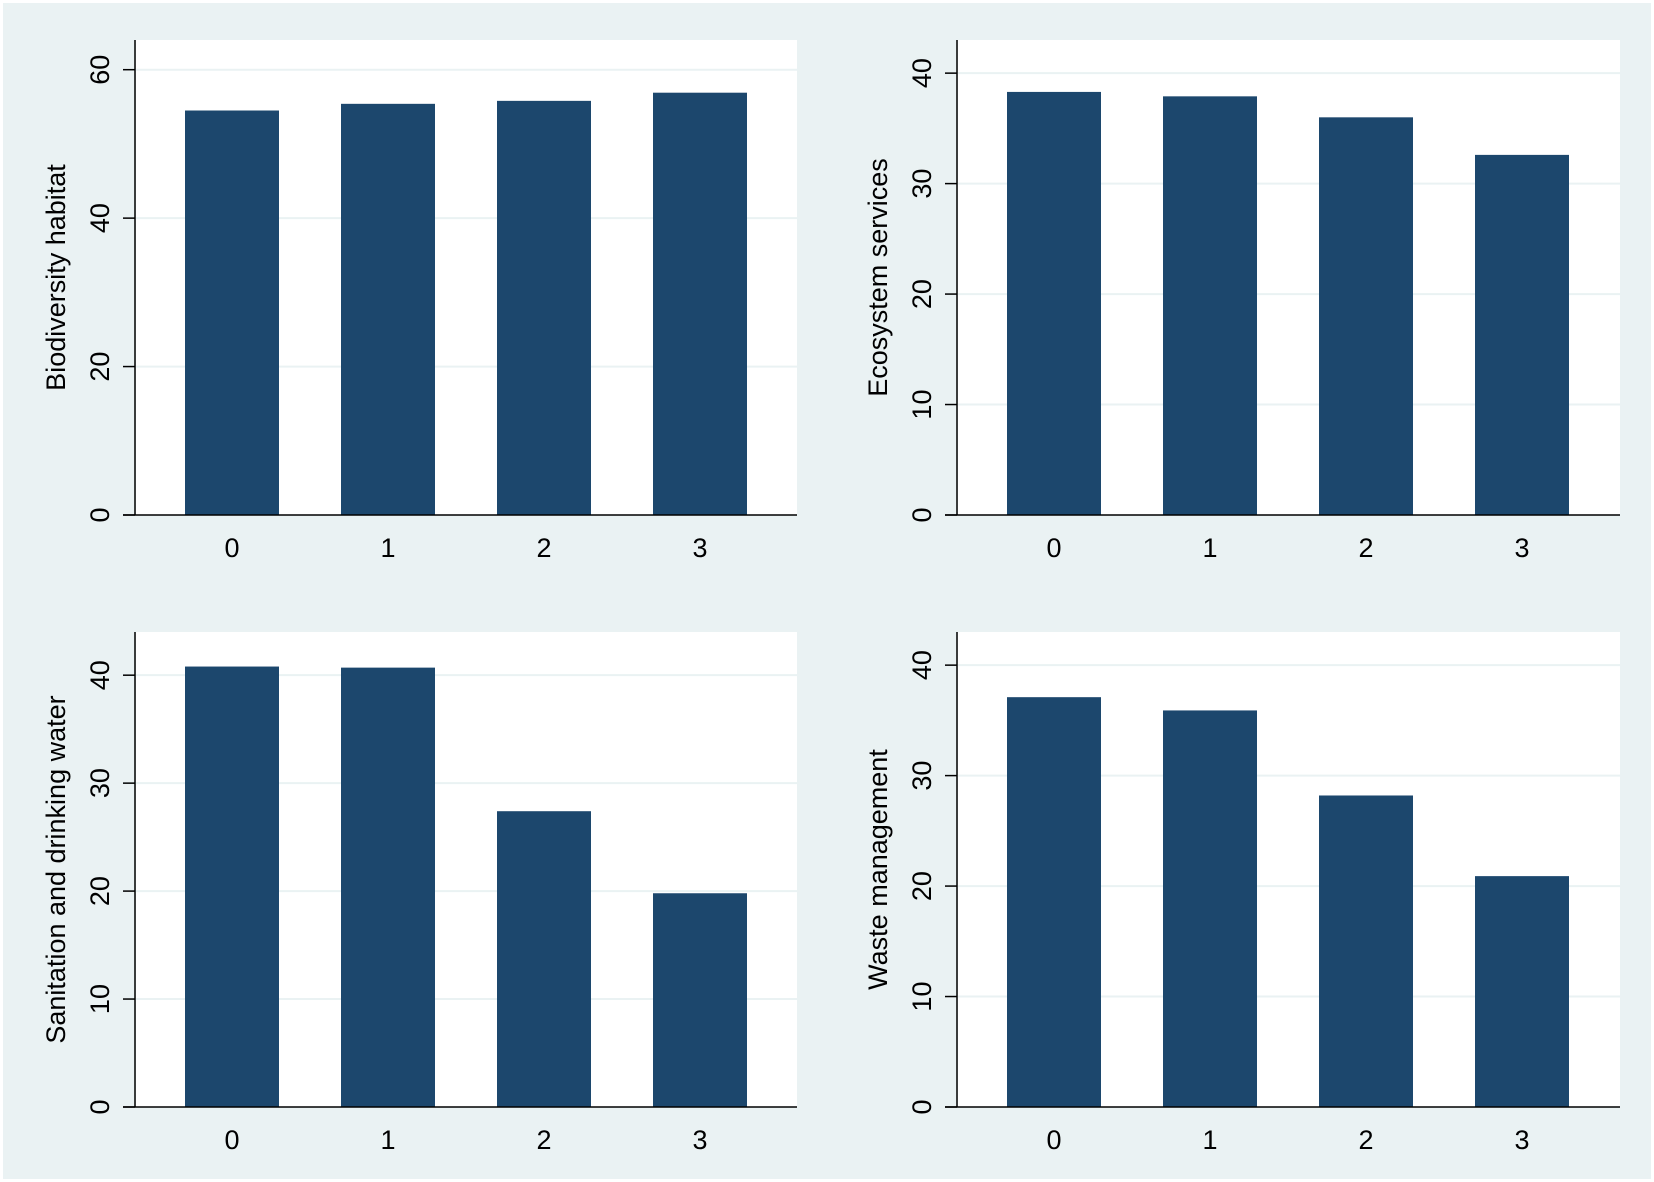 Image resolution: width=1654 pixels, height=1182 pixels. Describe the element at coordinates (56, 277) in the screenshot. I see `y-axis-title: Biodiversity habitat` at that location.